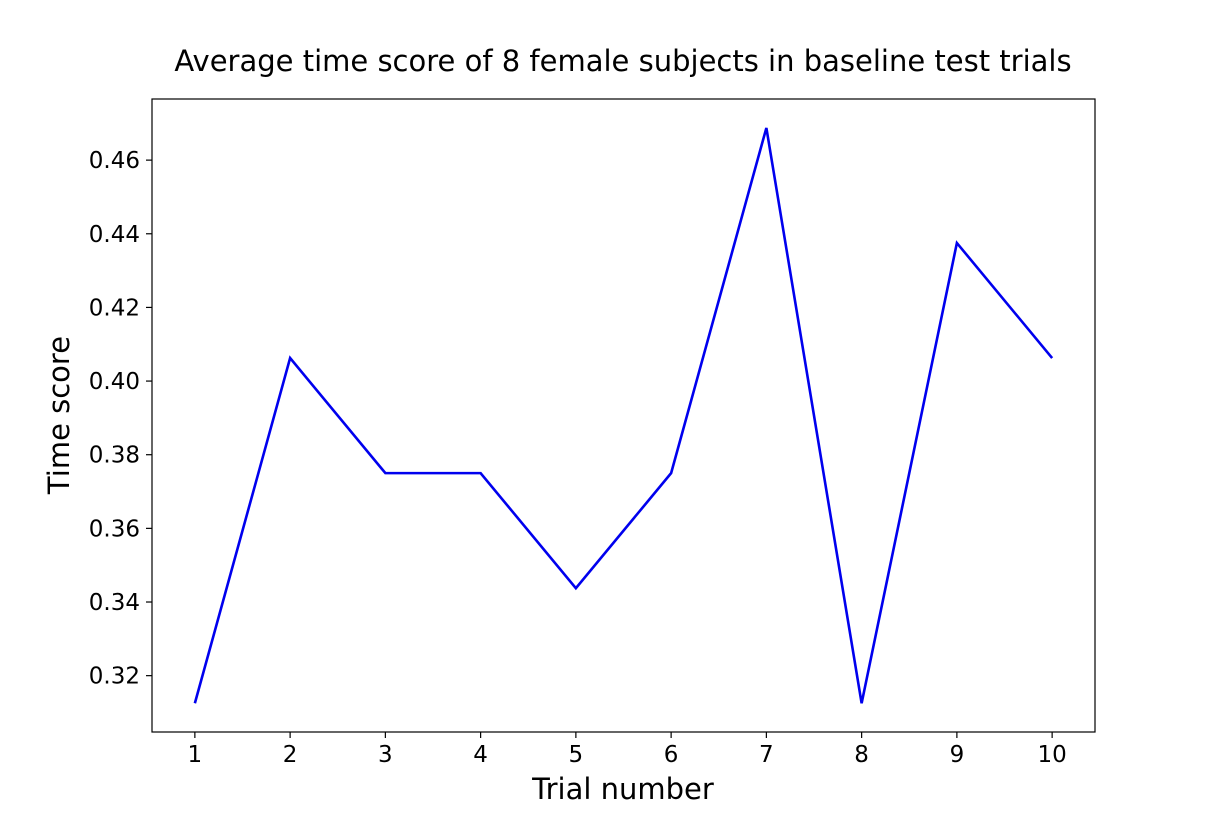 This screenshot has height=822, width=1217. What do you see at coordinates (861, 755) in the screenshot?
I see `x-tick-label: 8` at bounding box center [861, 755].